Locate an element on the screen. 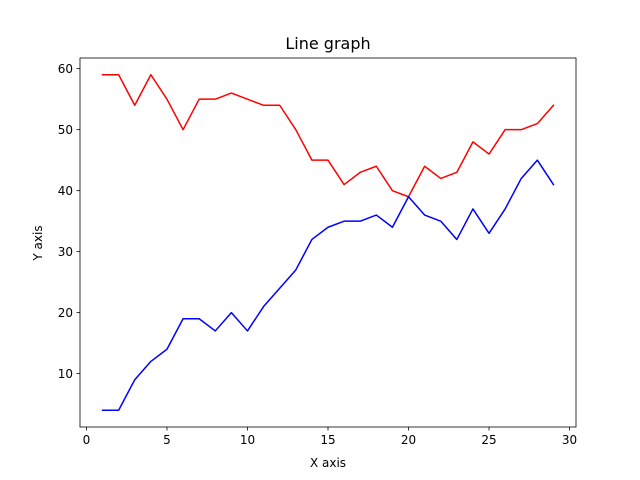 This screenshot has width=640, height=480. x-tick-label: 0 is located at coordinates (87, 440).